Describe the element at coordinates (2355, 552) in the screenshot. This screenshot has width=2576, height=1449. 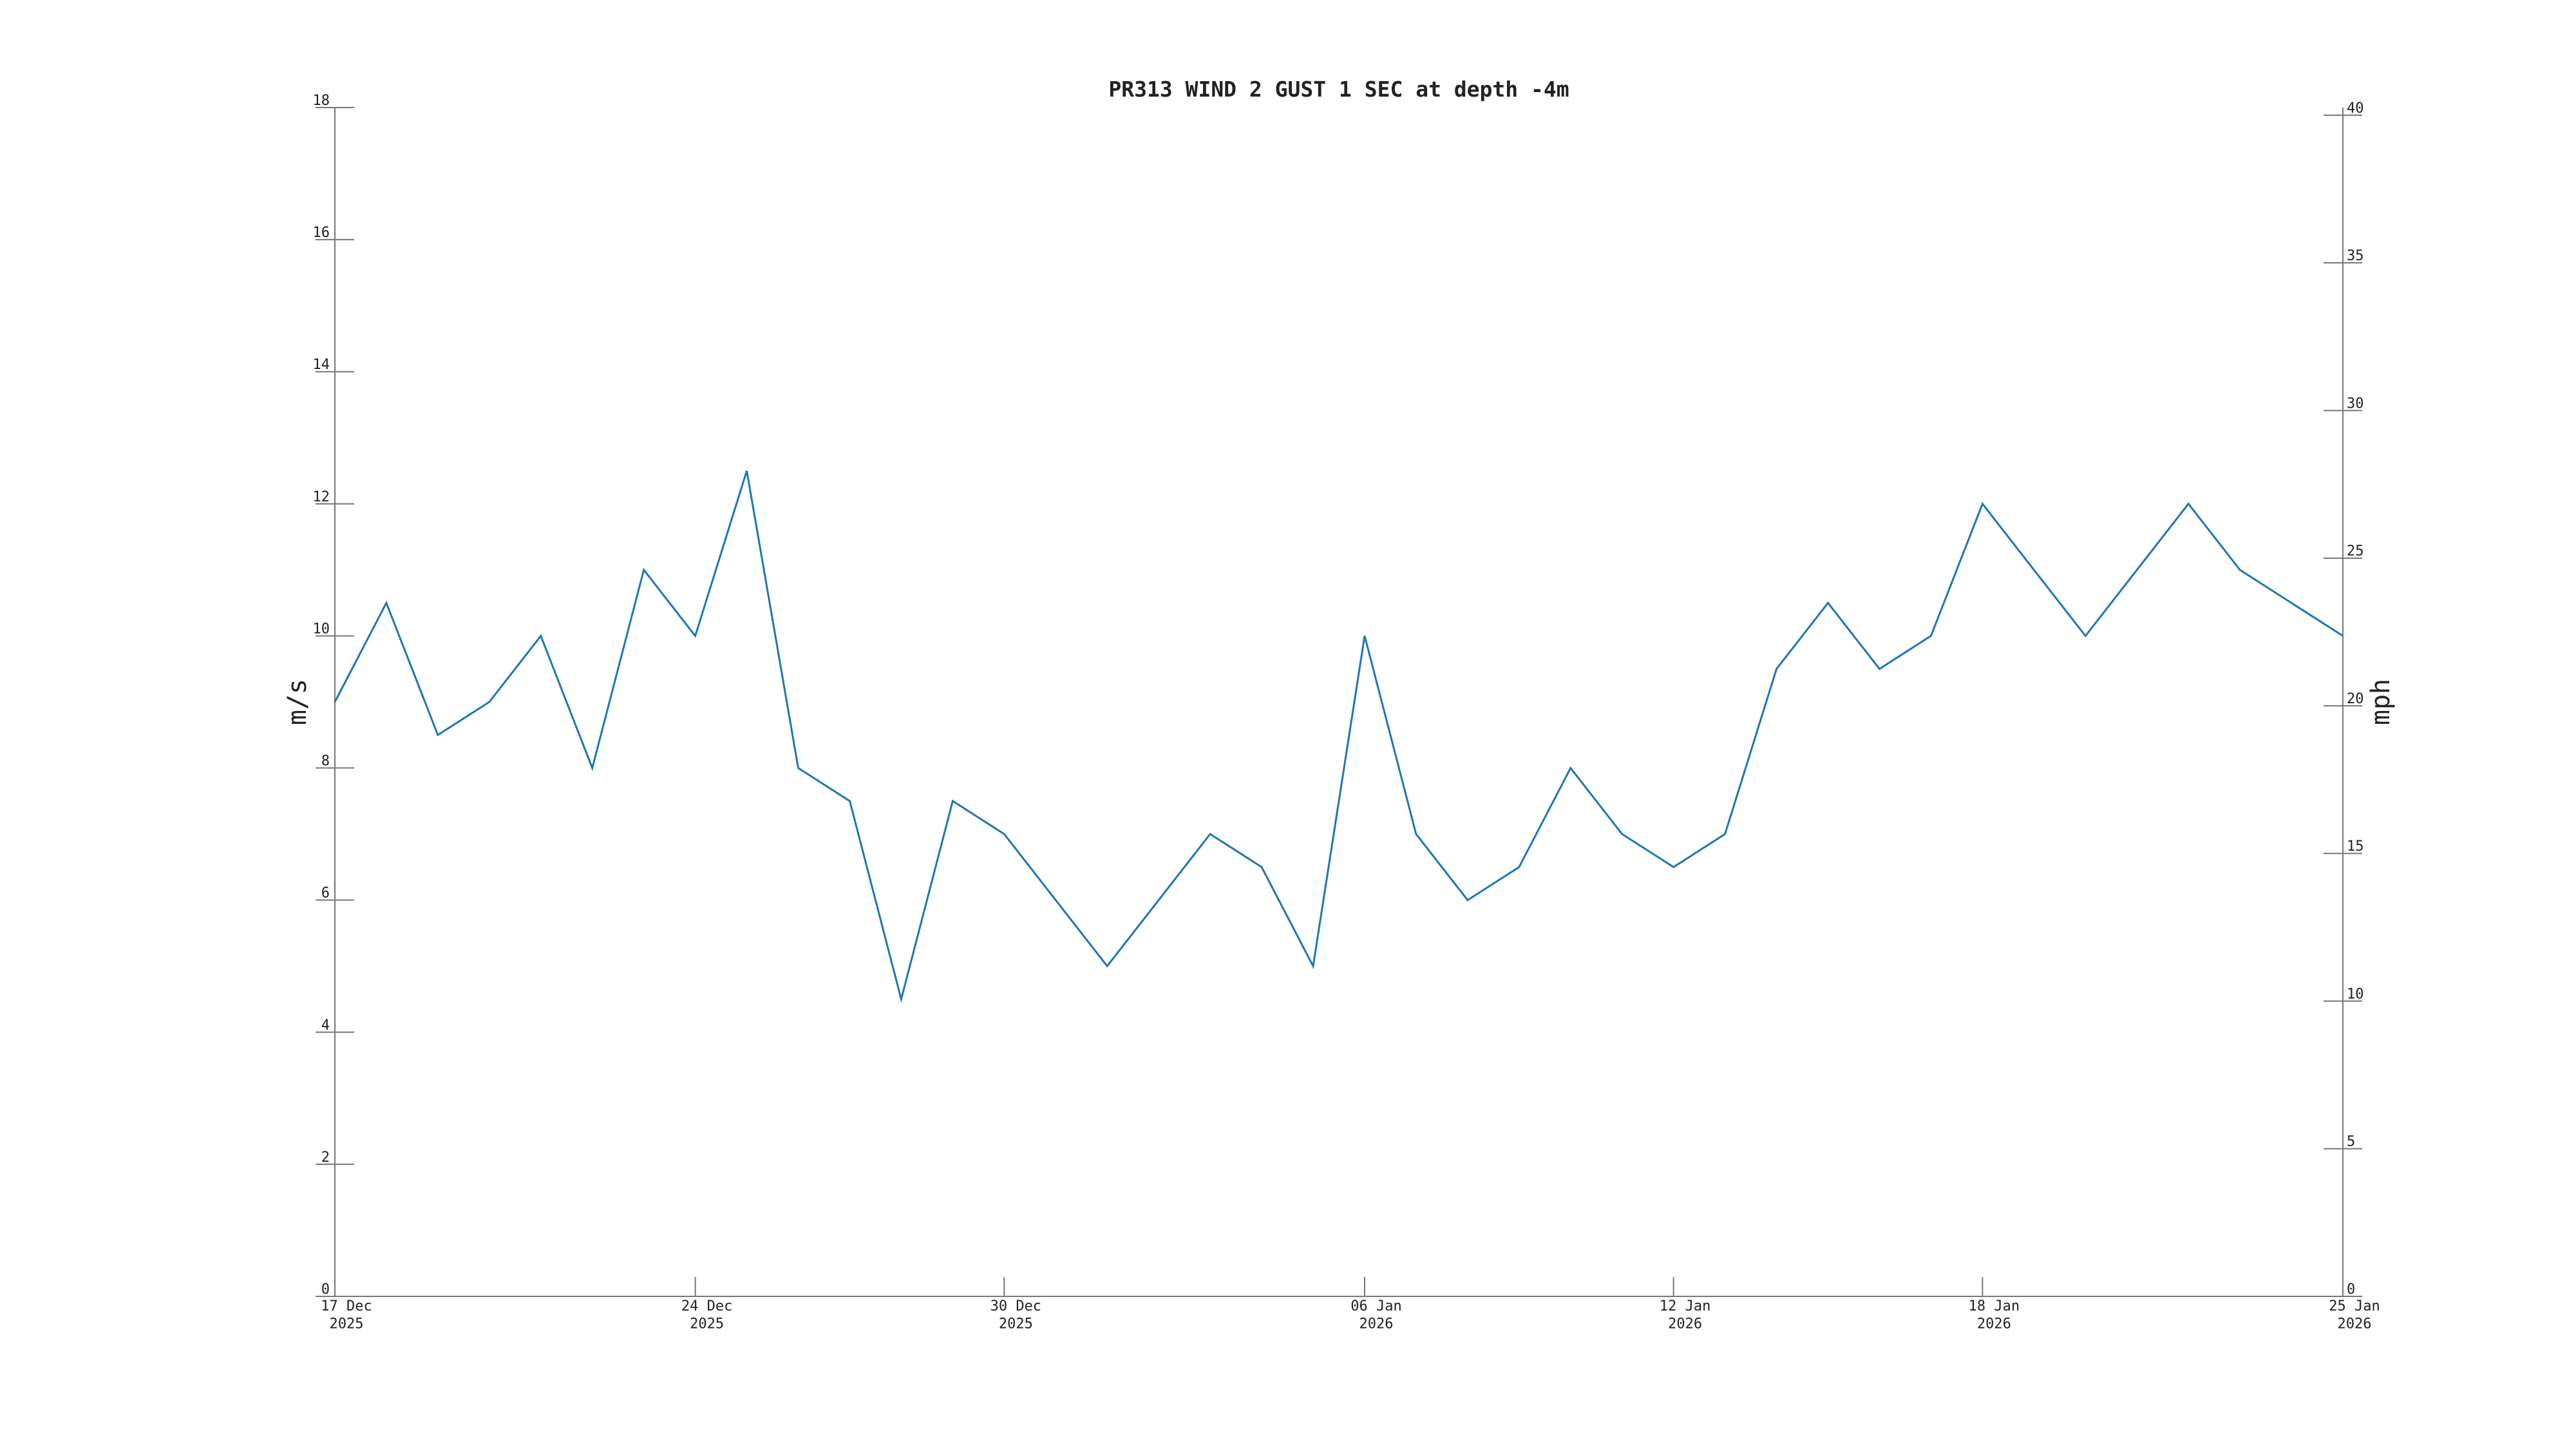
I see `y2-tick-label: 25` at that location.